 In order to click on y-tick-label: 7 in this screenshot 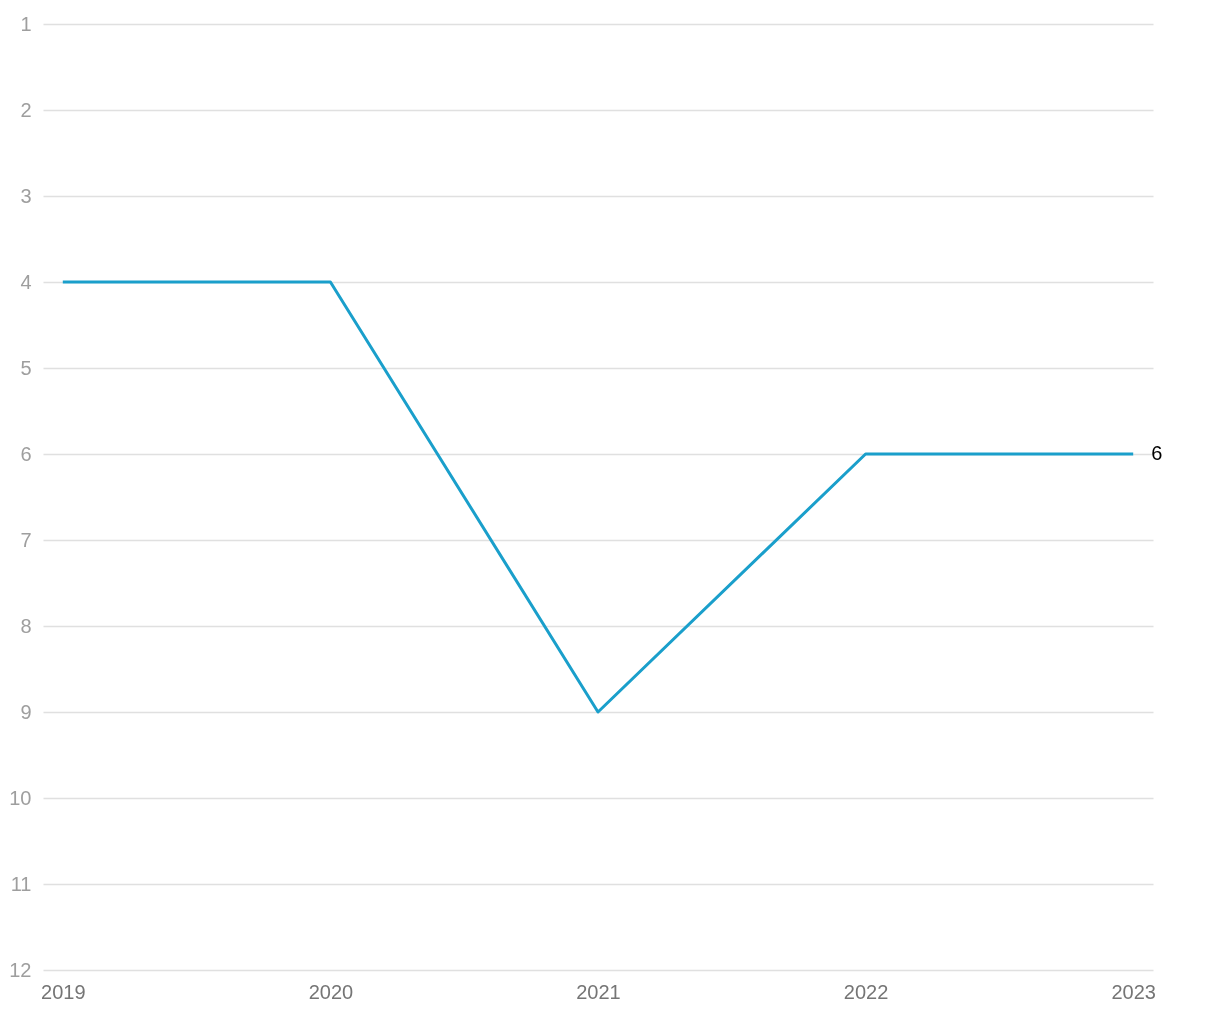, I will do `click(26, 539)`.